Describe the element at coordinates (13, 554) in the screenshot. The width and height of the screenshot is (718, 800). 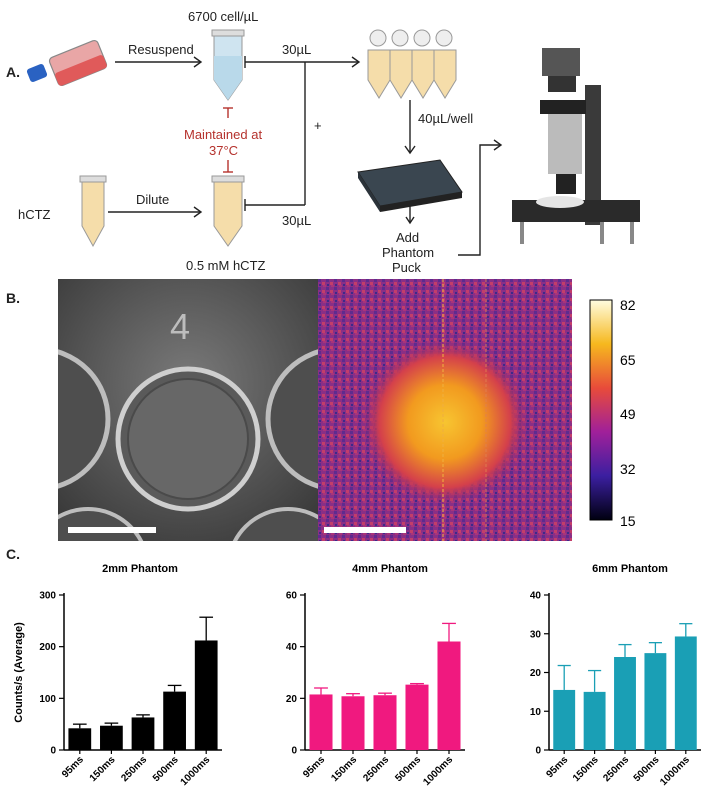
I see `panel-c-letter: C.` at that location.